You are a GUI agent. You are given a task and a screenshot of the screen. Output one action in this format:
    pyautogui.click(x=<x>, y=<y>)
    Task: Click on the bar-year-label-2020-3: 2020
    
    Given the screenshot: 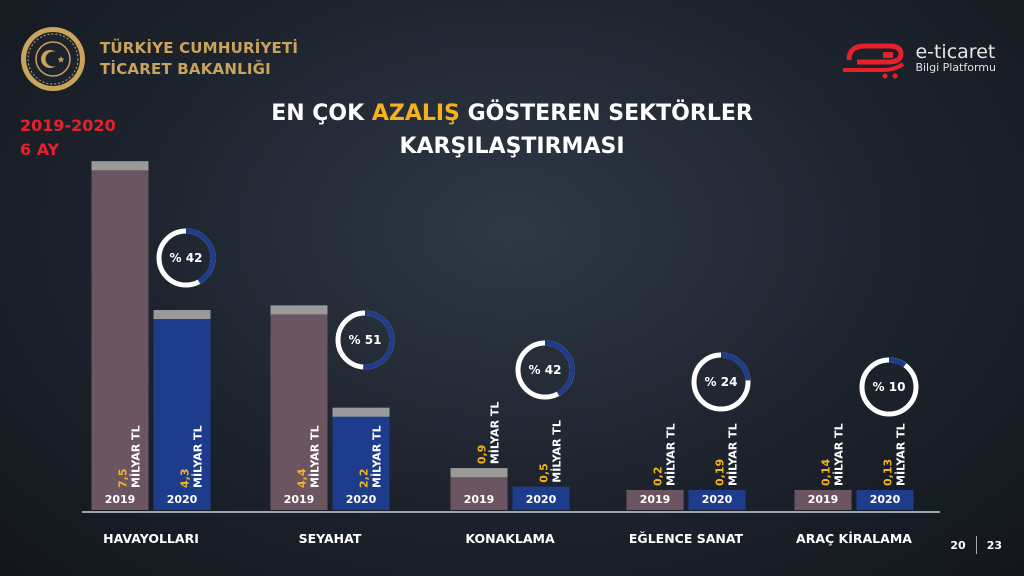 What is the action you would take?
    pyautogui.click(x=717, y=499)
    